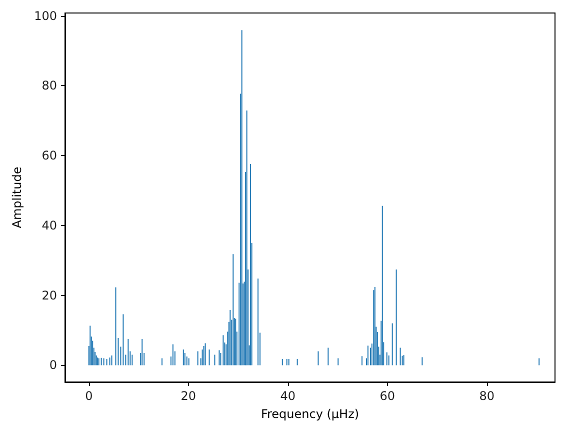 Image resolution: width=571 pixels, height=435 pixels. Describe the element at coordinates (288, 396) in the screenshot. I see `x-tick-label: 40` at that location.